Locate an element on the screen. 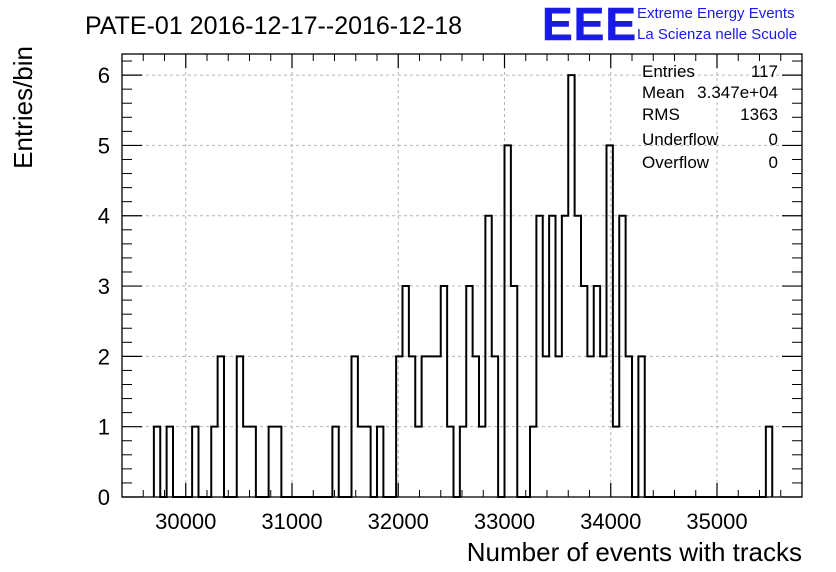  x-tick-label: 31000 is located at coordinates (291, 521).